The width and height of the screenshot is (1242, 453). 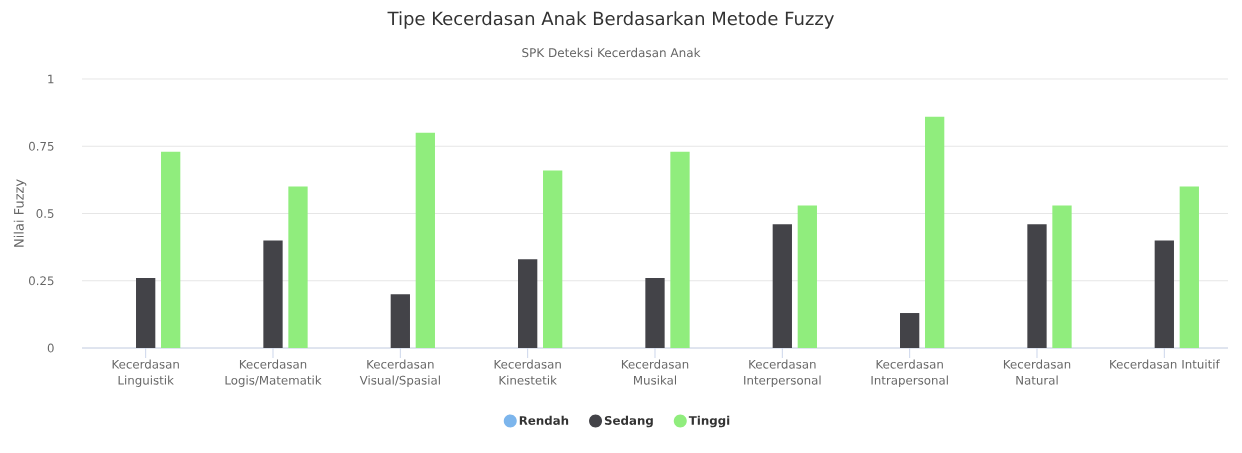 I want to click on y-tick-label: 1, so click(x=51, y=79).